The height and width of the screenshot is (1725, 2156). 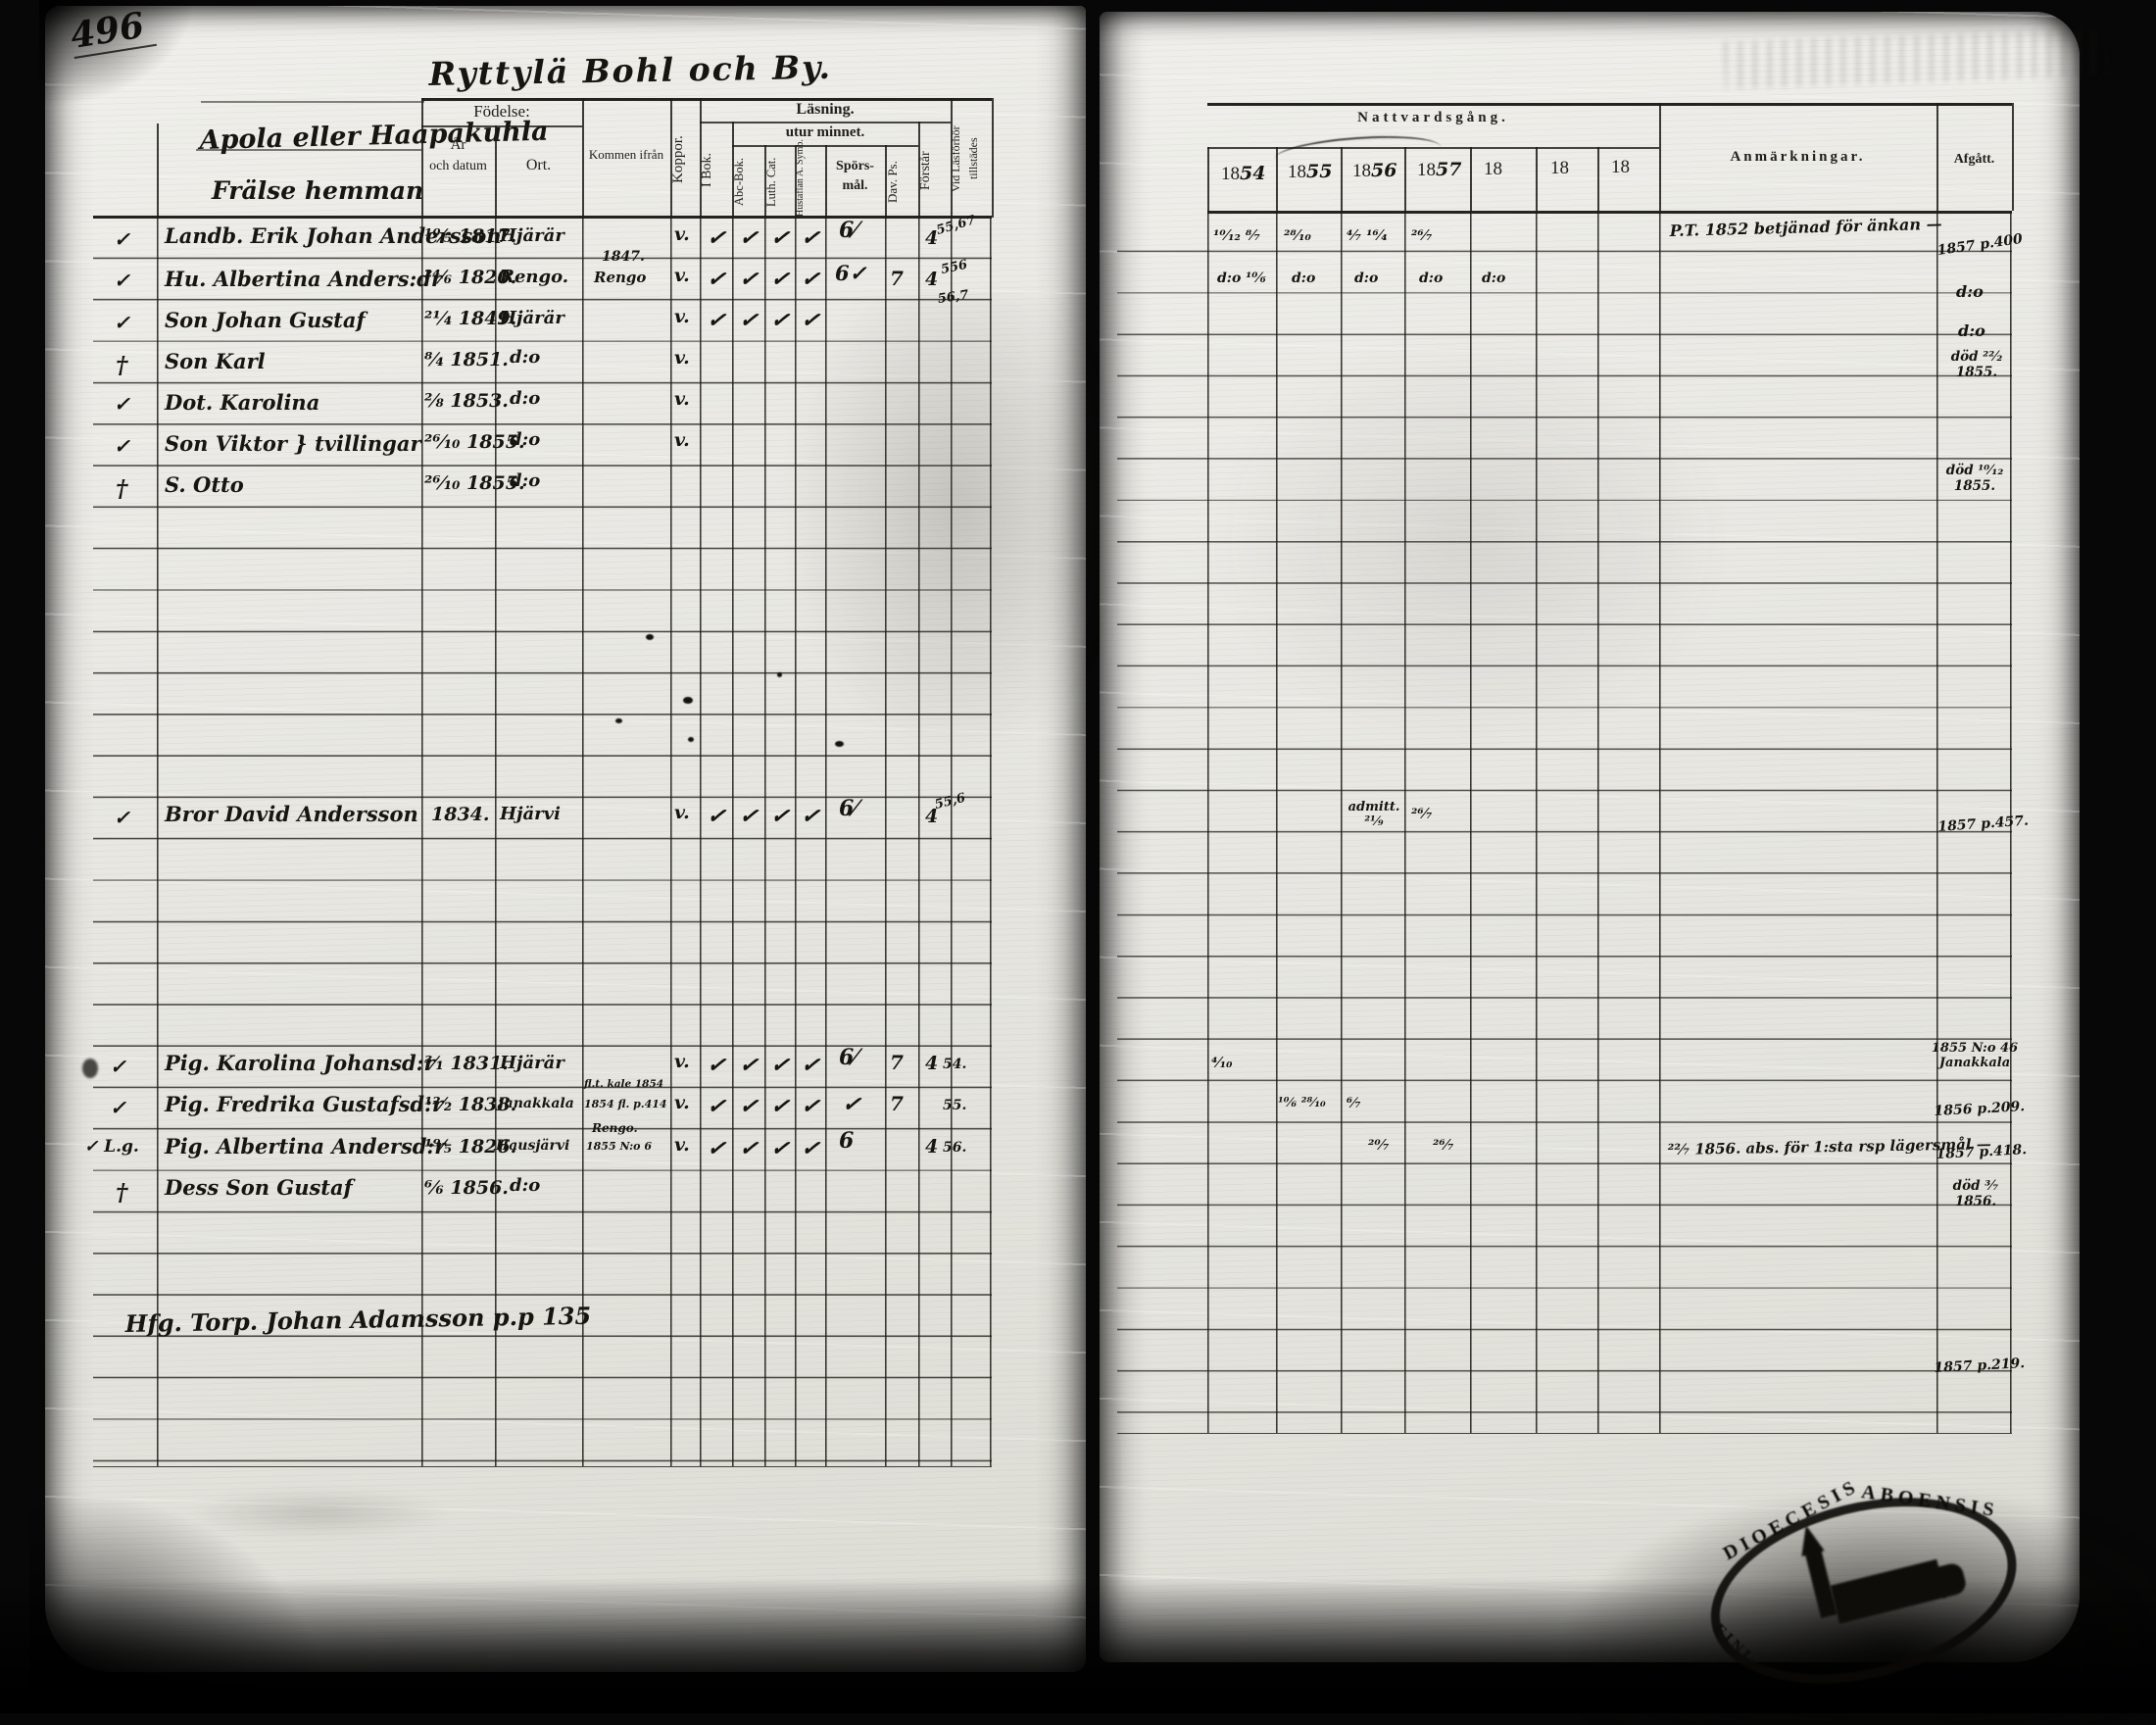 What do you see at coordinates (1443, 1145) in the screenshot?
I see `communion-entry: ²⁶⁄₇` at bounding box center [1443, 1145].